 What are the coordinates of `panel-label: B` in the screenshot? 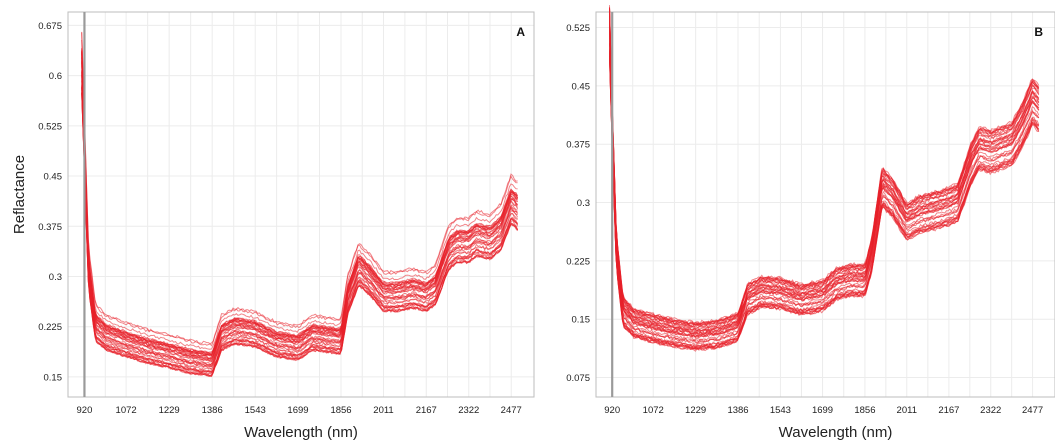 It's located at (1038, 32).